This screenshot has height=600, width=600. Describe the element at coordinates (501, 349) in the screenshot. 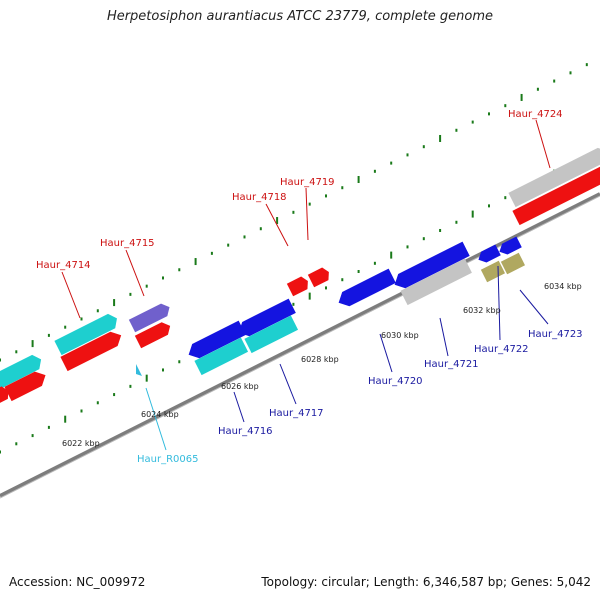

I see `gene-label: Haur_4722` at that location.